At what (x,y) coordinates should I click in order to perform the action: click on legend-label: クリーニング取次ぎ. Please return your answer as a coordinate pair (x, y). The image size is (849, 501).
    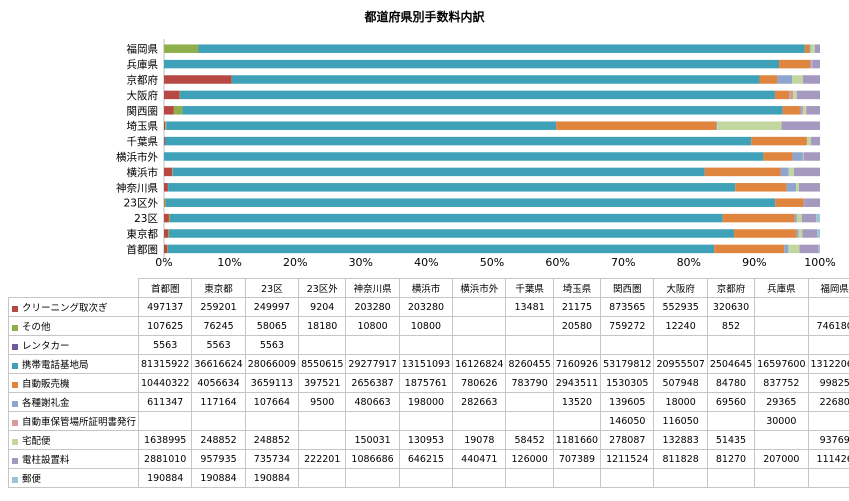
    Looking at the image, I should click on (65, 308).